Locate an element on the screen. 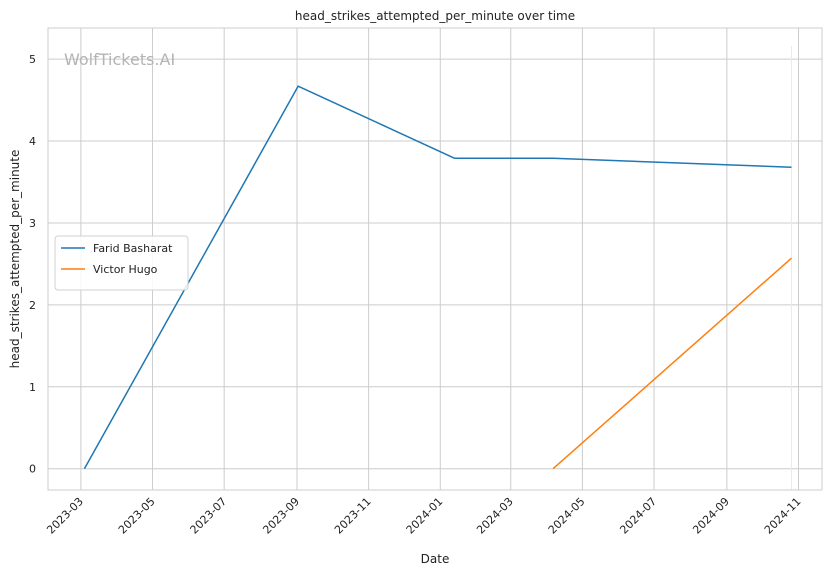  y-tick-label: 5 is located at coordinates (32, 59).